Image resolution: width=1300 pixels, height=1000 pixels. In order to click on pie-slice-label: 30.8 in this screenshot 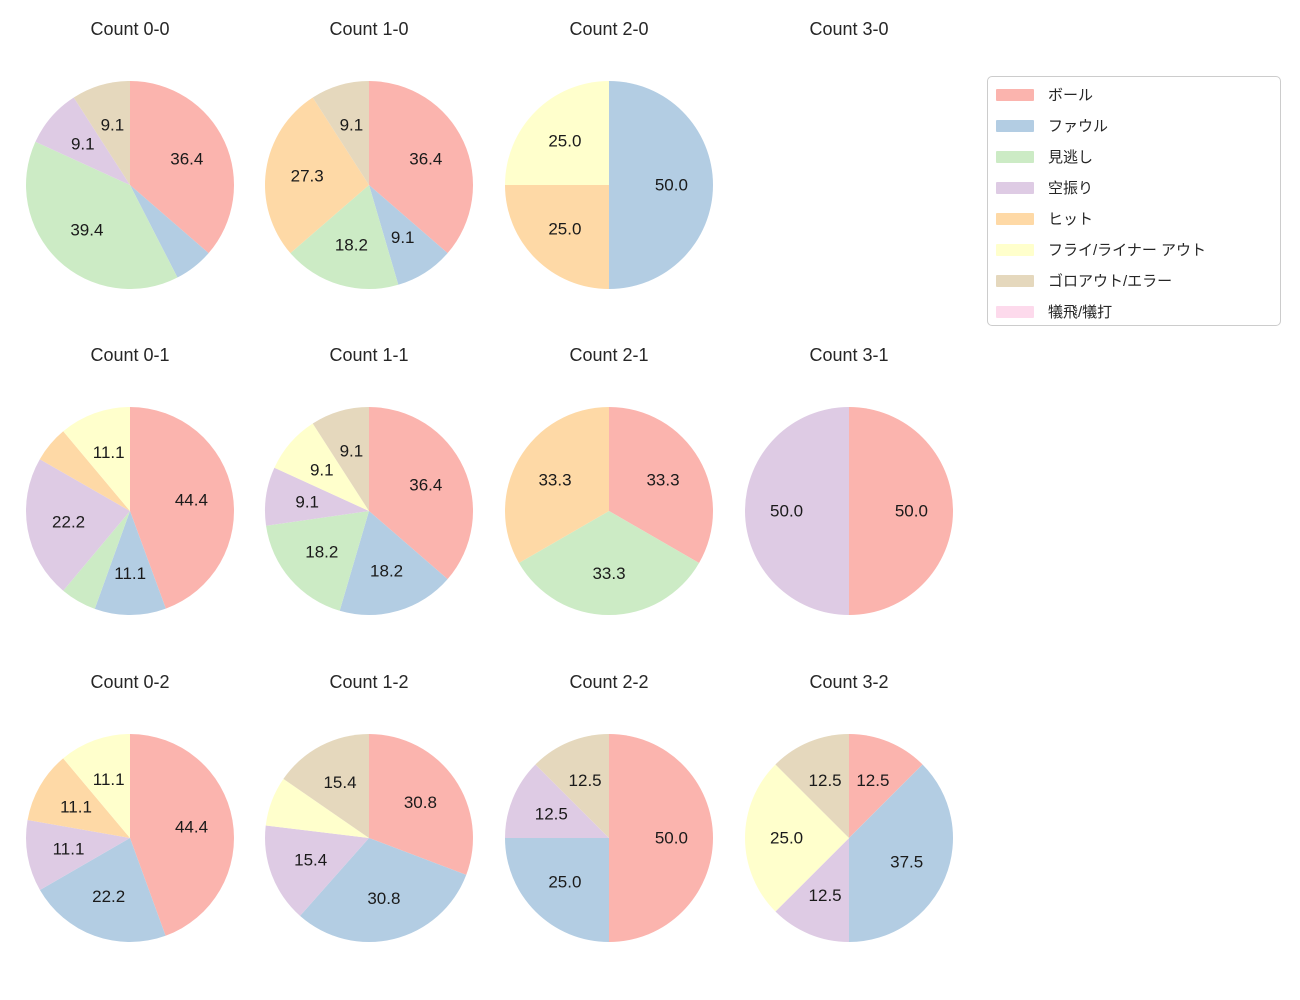, I will do `click(383, 898)`.